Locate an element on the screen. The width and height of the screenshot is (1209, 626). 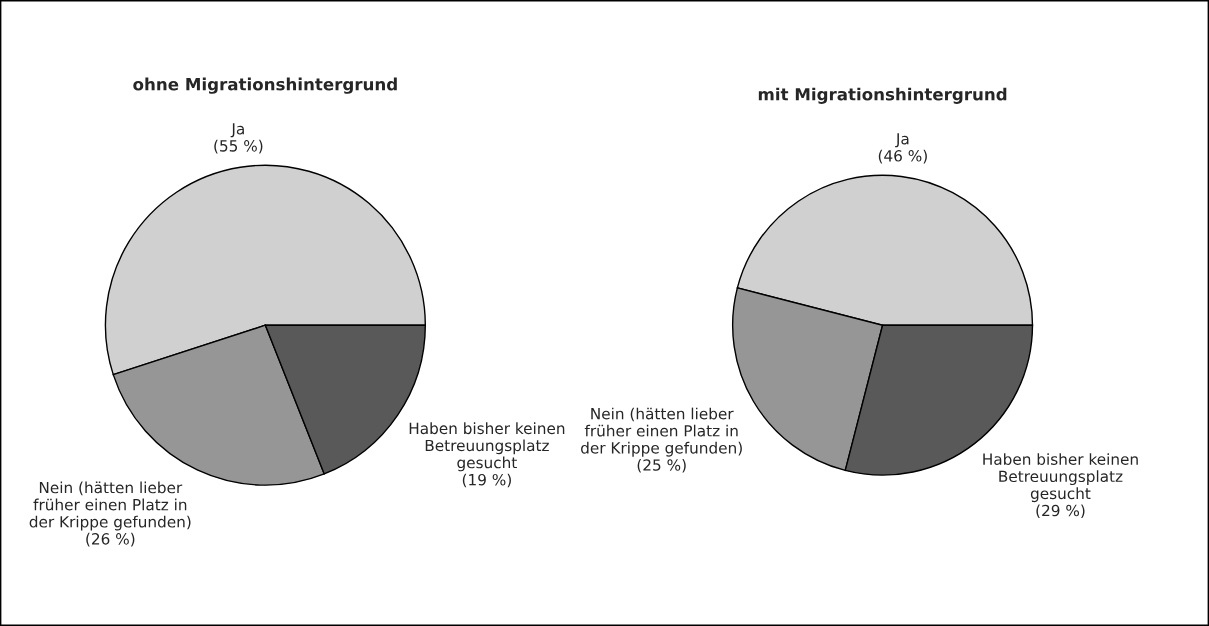
chart-title: mit Migrationshintergrund is located at coordinates (882, 95).